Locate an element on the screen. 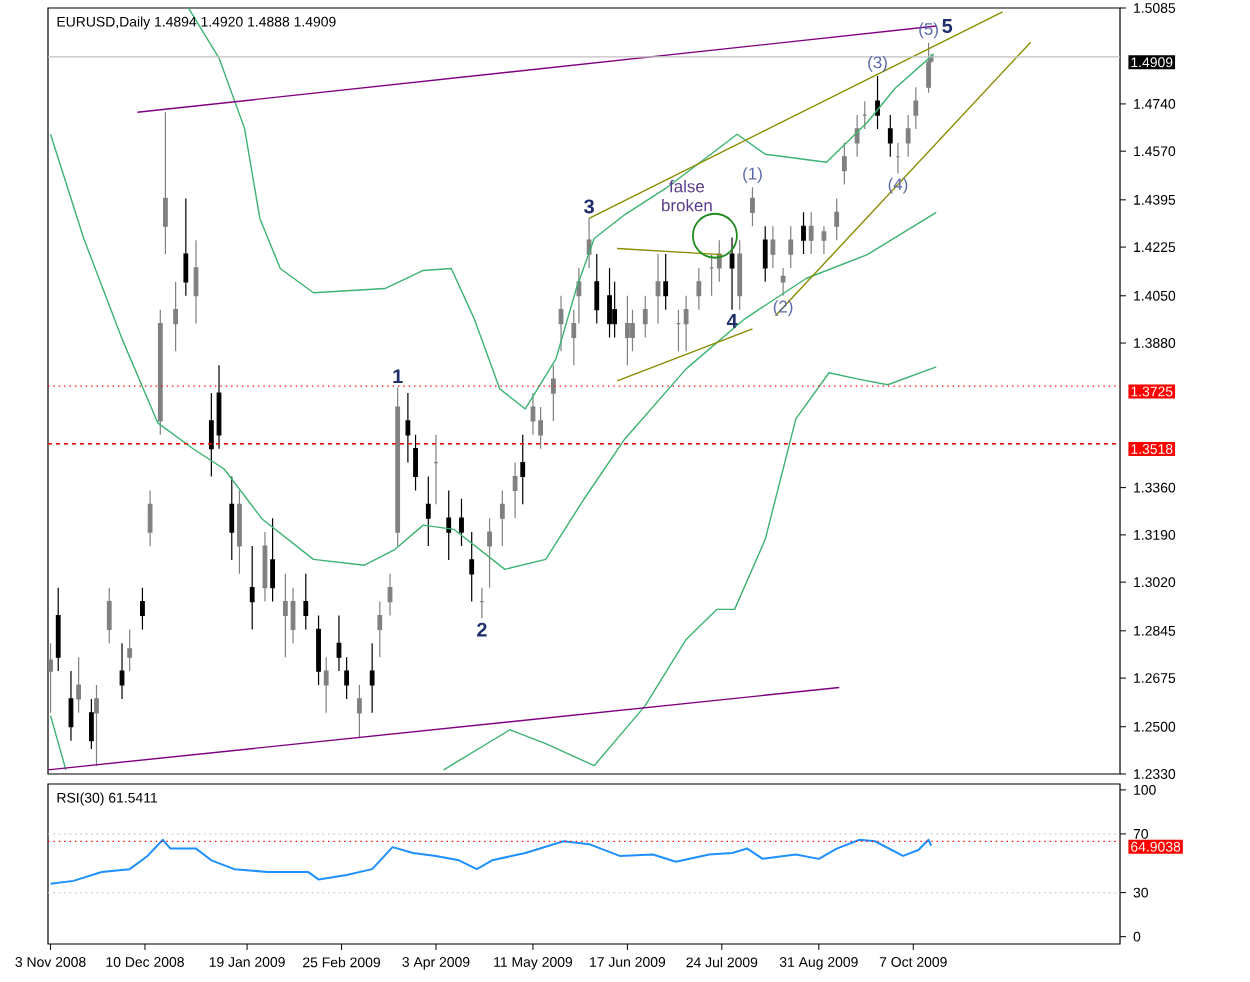  annotation: (3) is located at coordinates (877, 63).